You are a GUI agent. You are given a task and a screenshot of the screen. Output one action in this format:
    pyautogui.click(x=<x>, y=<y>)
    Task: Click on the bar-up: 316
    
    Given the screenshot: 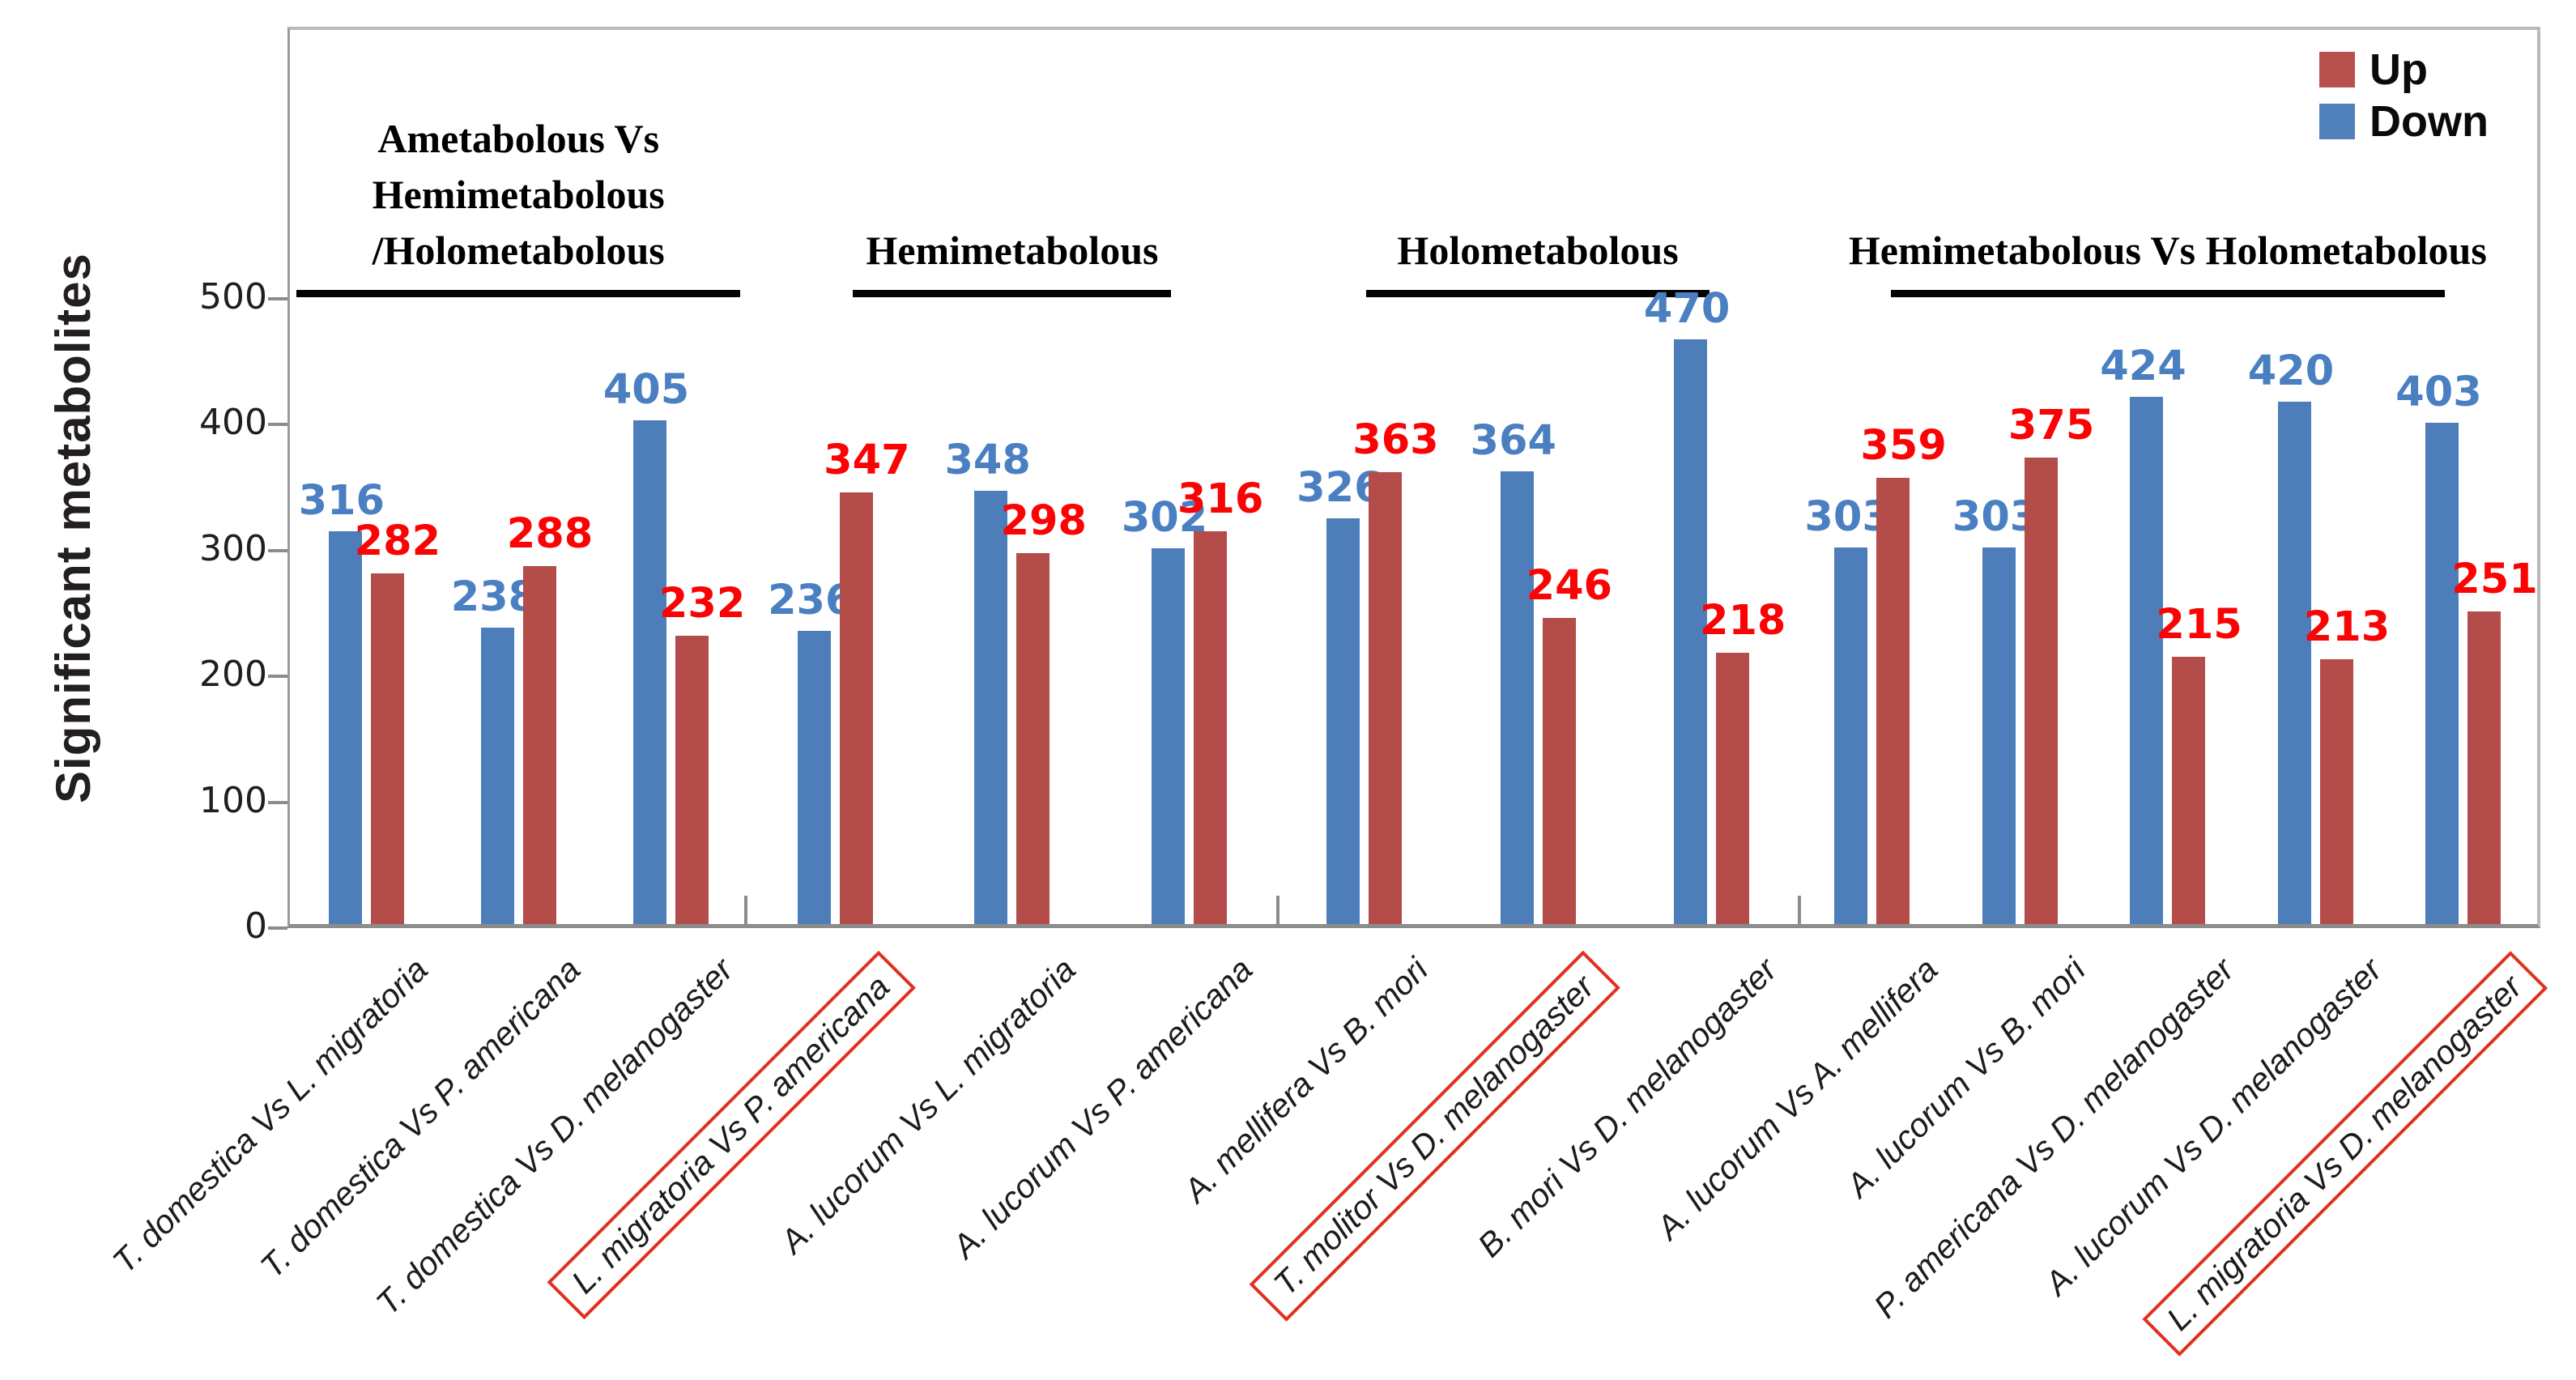 What is the action you would take?
    pyautogui.click(x=1220, y=701)
    